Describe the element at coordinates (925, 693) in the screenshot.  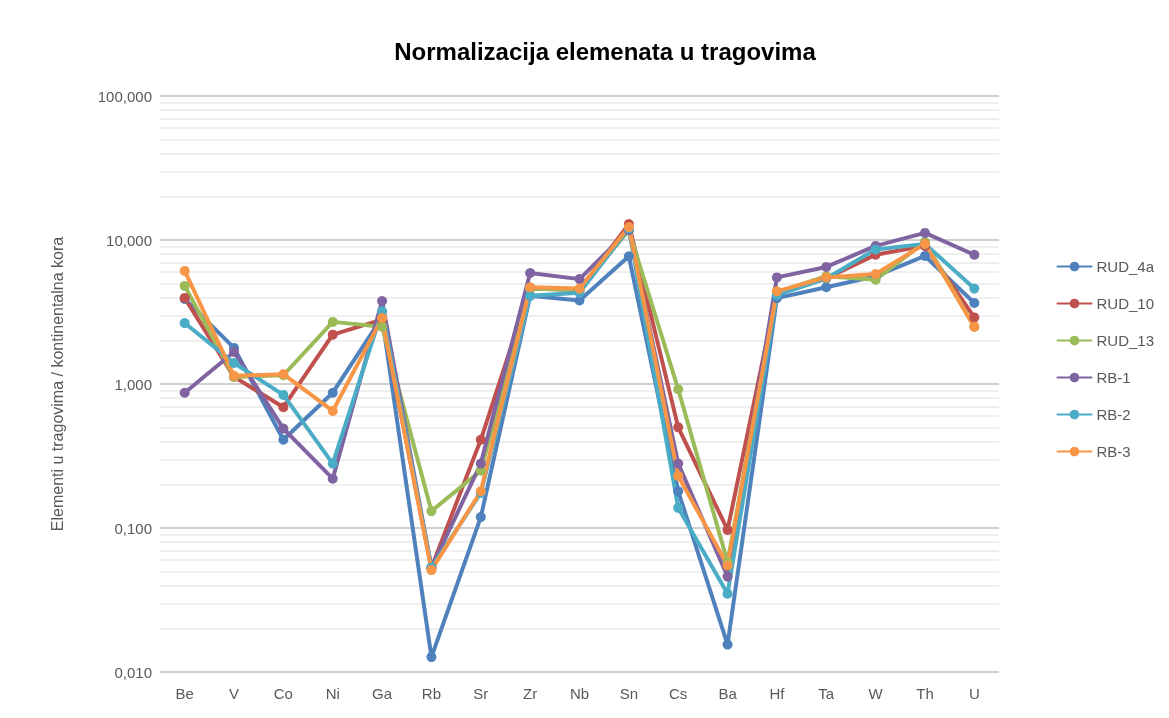
I see `x-tick-label: Th` at that location.